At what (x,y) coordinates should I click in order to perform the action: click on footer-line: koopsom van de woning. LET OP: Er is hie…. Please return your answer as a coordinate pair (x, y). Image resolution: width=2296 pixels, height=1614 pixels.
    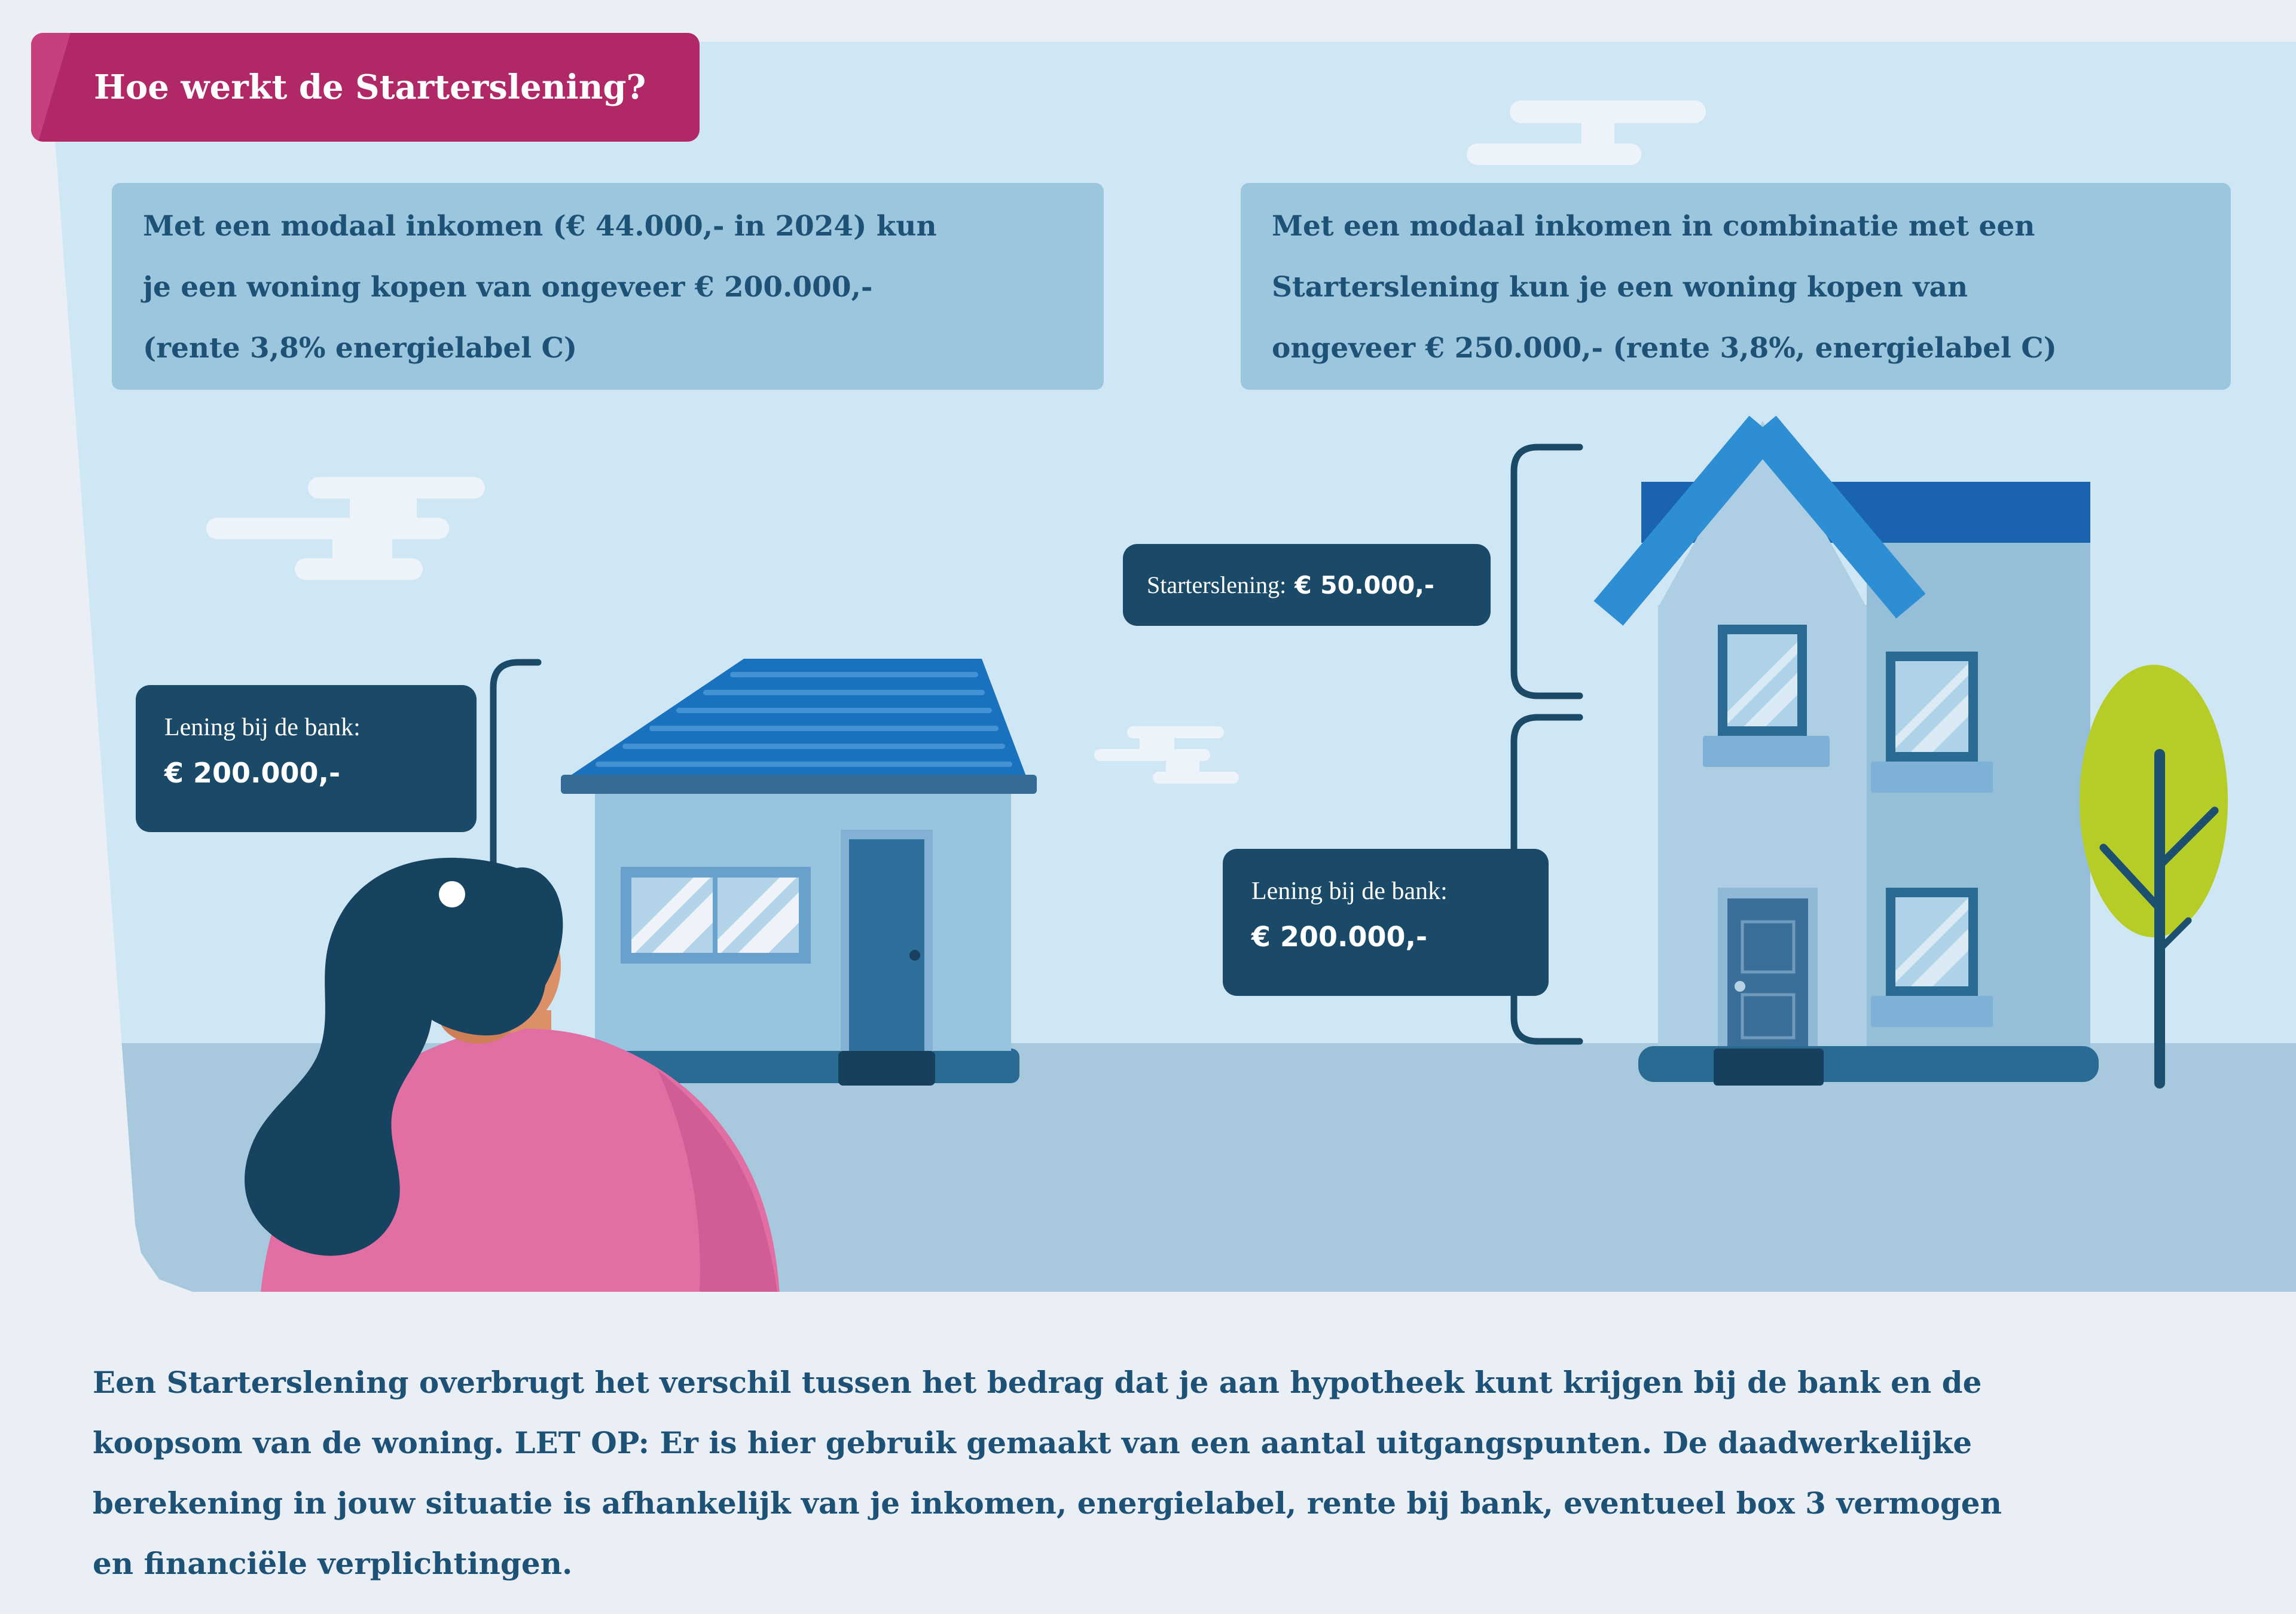
    Looking at the image, I should click on (1033, 1442).